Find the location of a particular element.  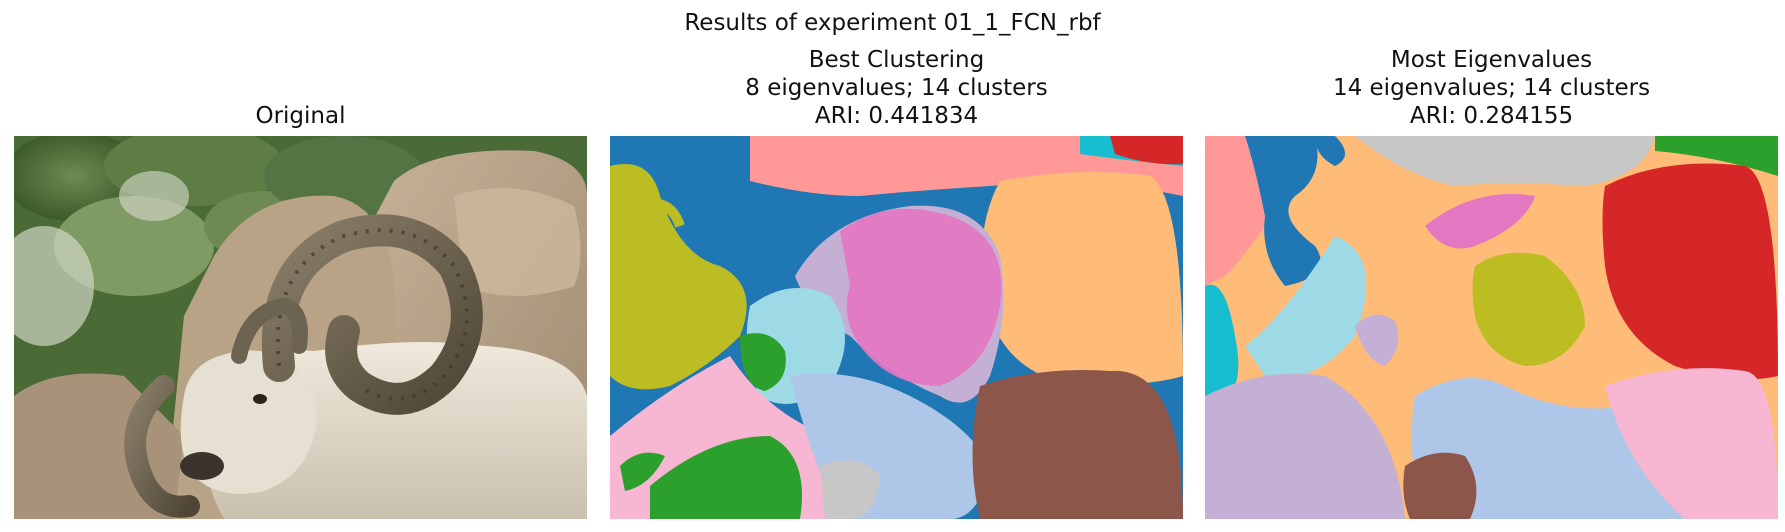

segment-green-lower is located at coordinates (726, 477).